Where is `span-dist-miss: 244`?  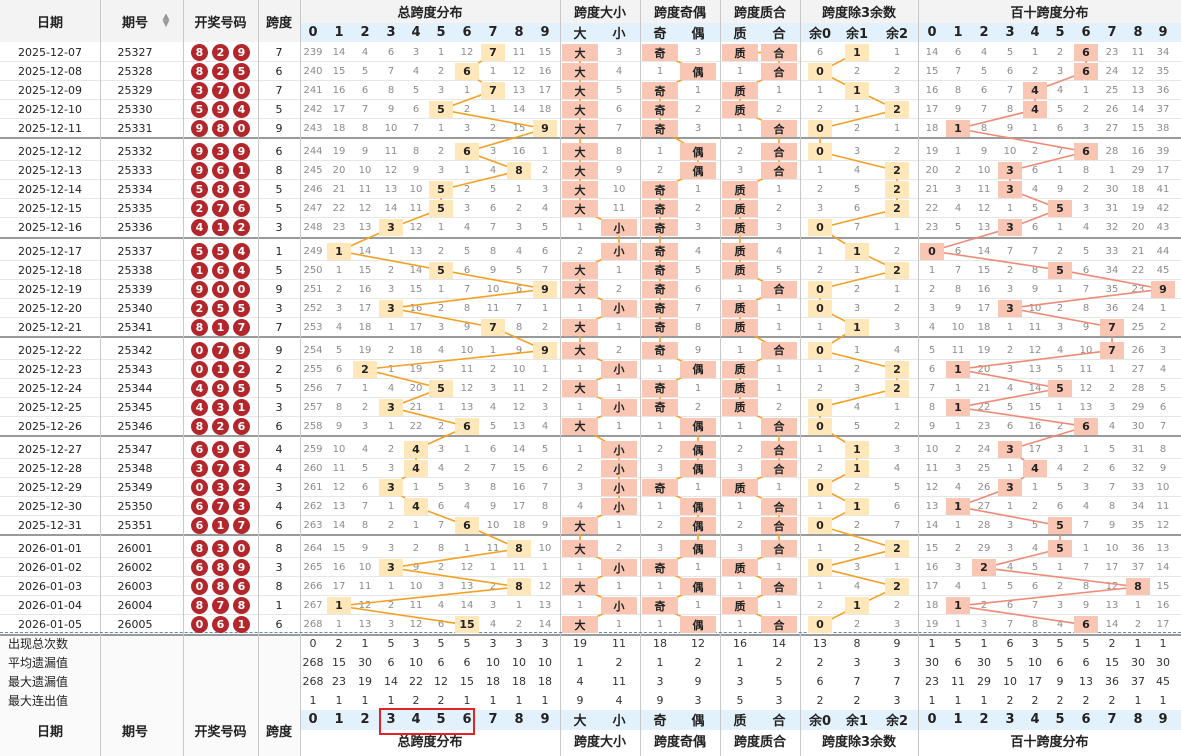 span-dist-miss: 244 is located at coordinates (313, 152).